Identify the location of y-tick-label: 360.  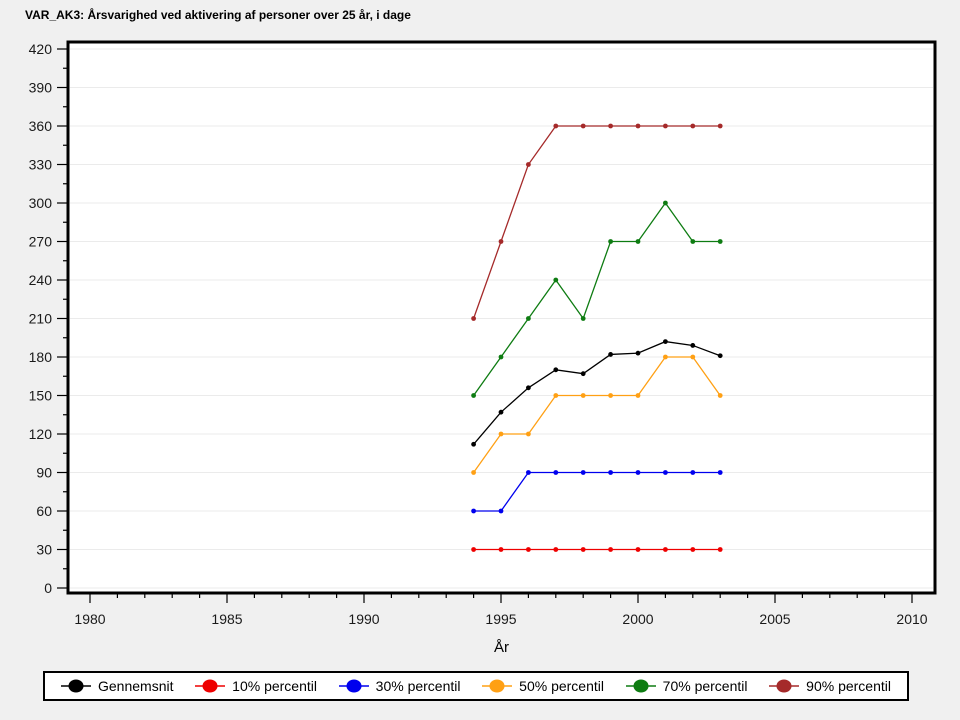
(41, 126).